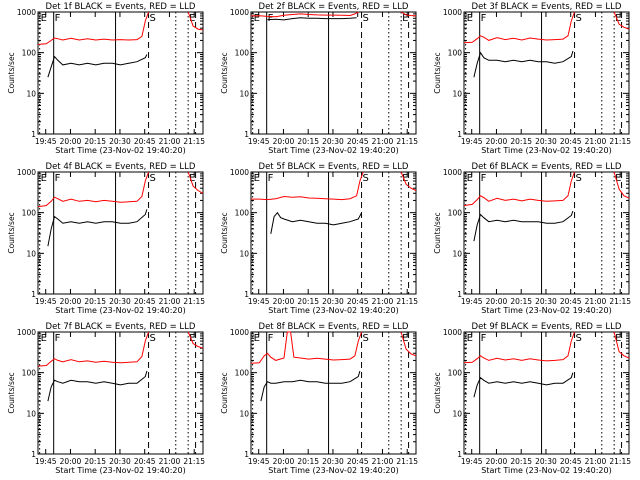 This screenshot has width=640, height=480. What do you see at coordinates (334, 327) in the screenshot?
I see `panel-title: Det 8f BLACK = Events, RED = LLD` at bounding box center [334, 327].